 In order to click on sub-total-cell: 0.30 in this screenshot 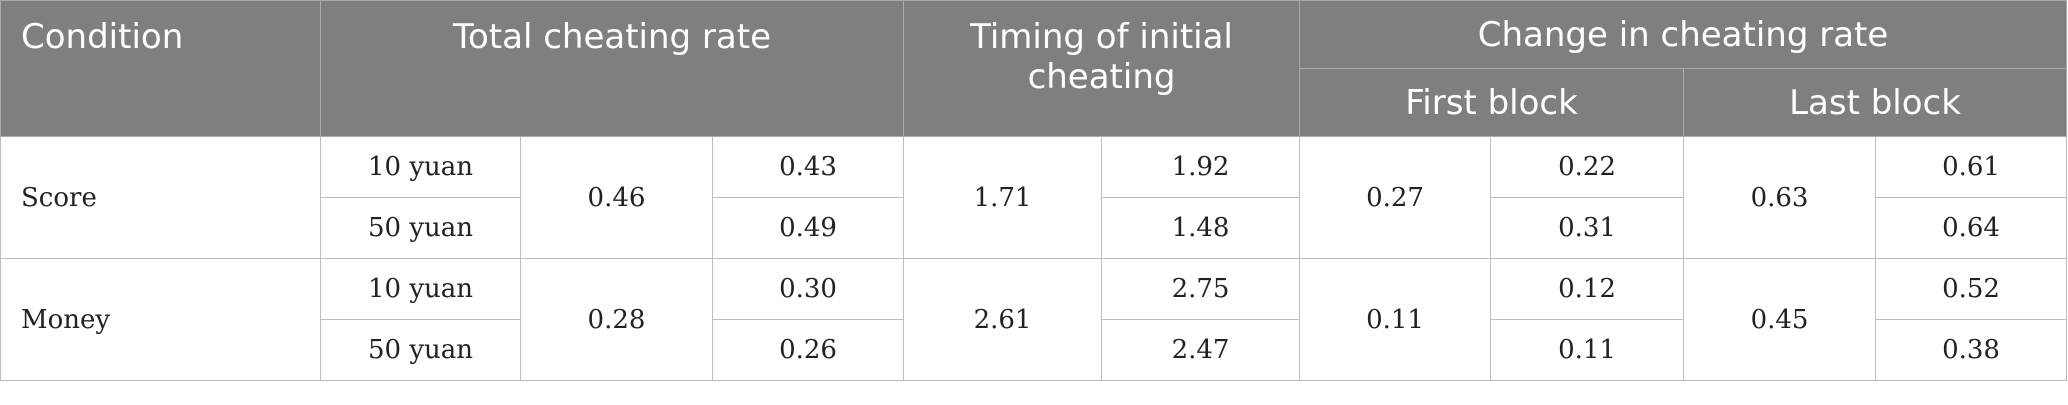, I will do `click(808, 289)`.